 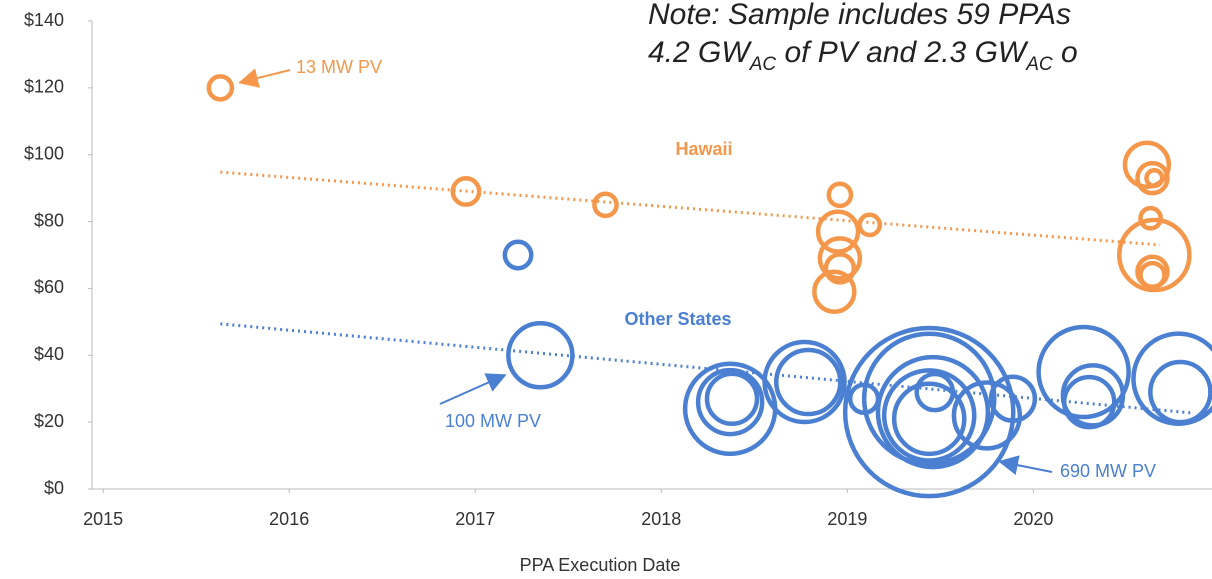 What do you see at coordinates (289, 519) in the screenshot?
I see `x-tick-label: 2016` at bounding box center [289, 519].